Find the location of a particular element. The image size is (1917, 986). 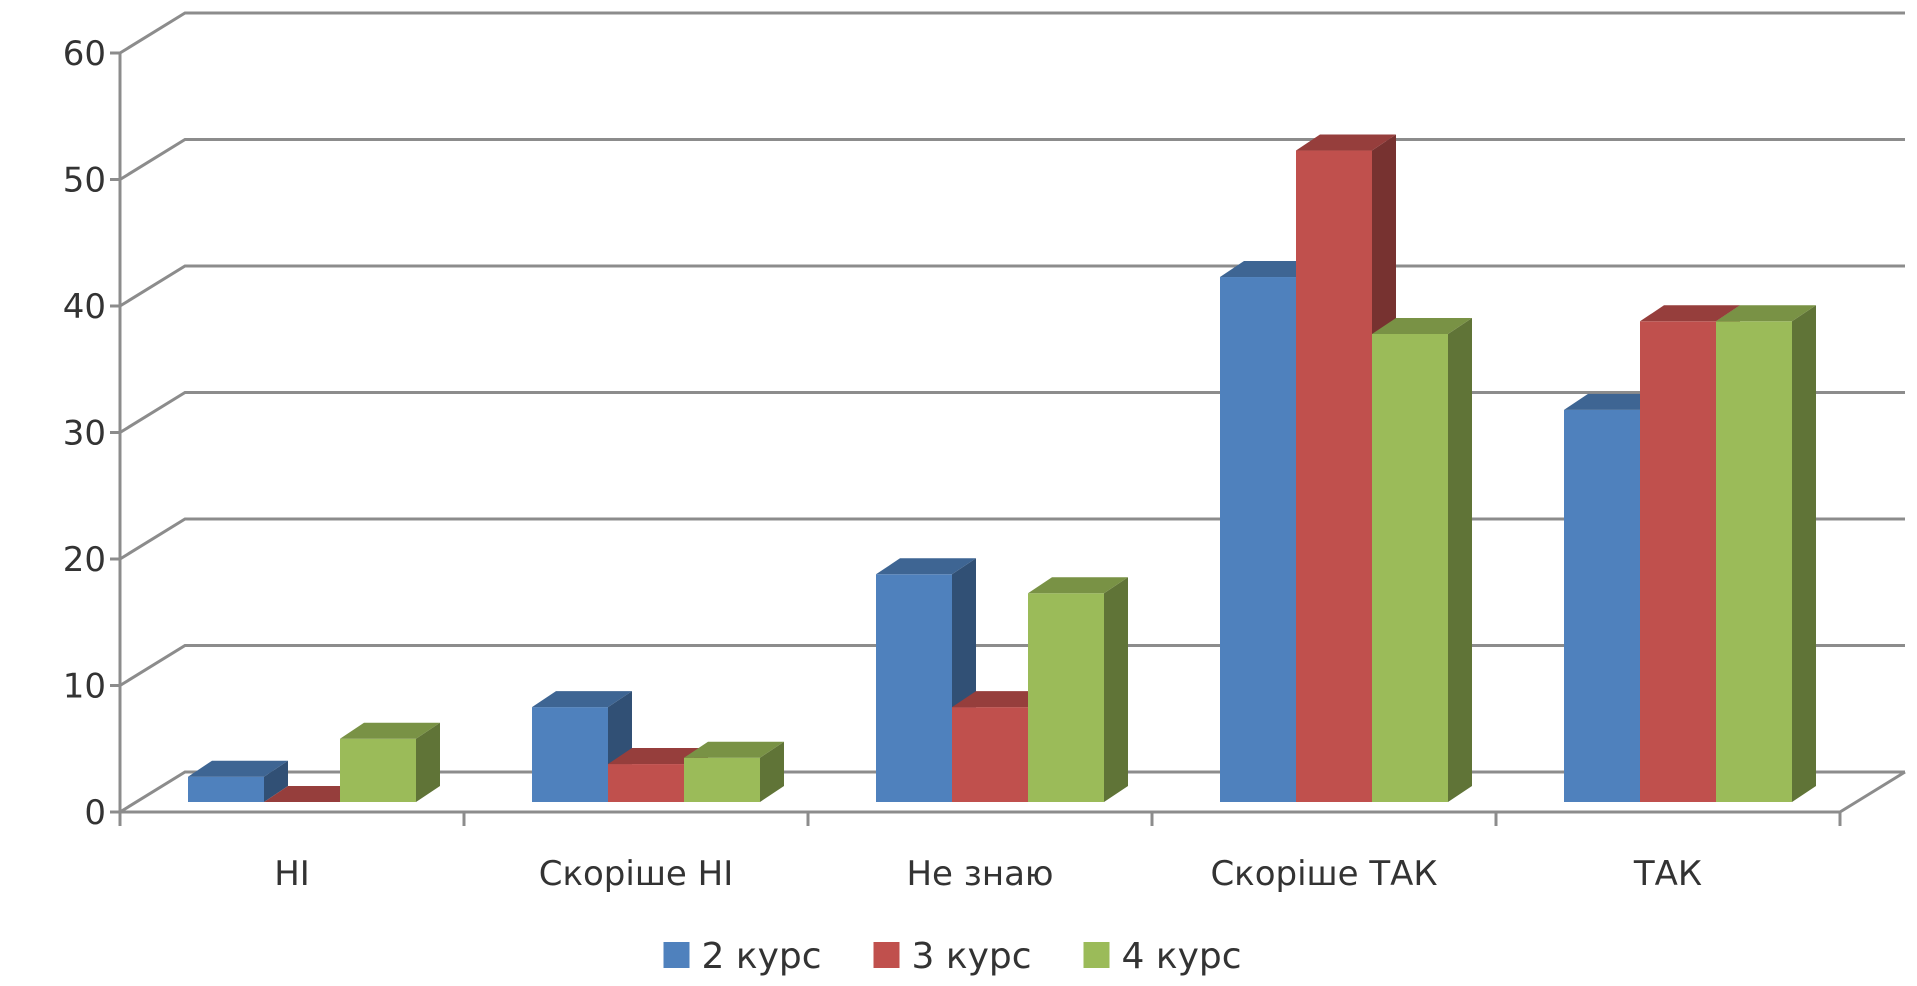

legend: 2 курс 3 курс 4 курс is located at coordinates (952, 956).